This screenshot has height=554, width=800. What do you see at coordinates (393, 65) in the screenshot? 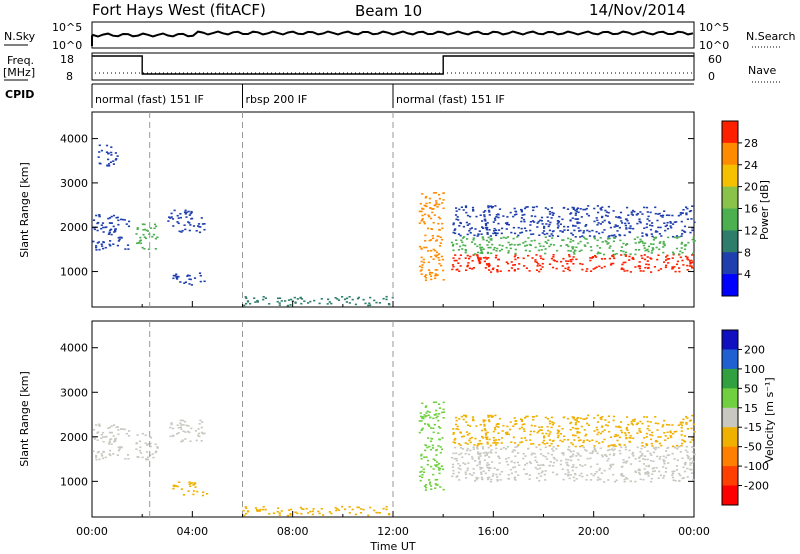
I see `freq-trace` at bounding box center [393, 65].